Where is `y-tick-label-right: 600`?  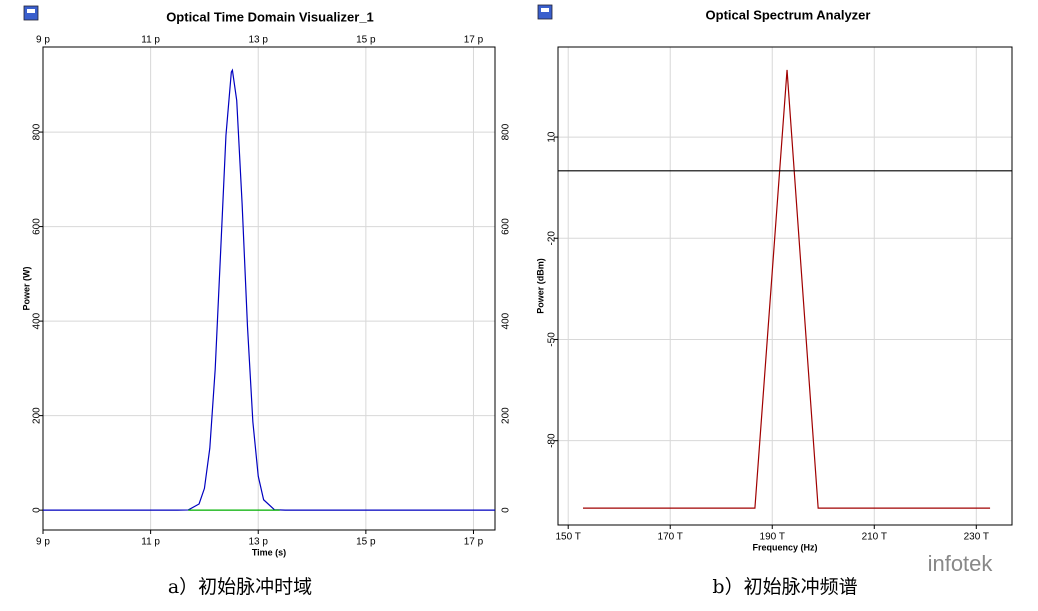 y-tick-label-right: 600 is located at coordinates (506, 226).